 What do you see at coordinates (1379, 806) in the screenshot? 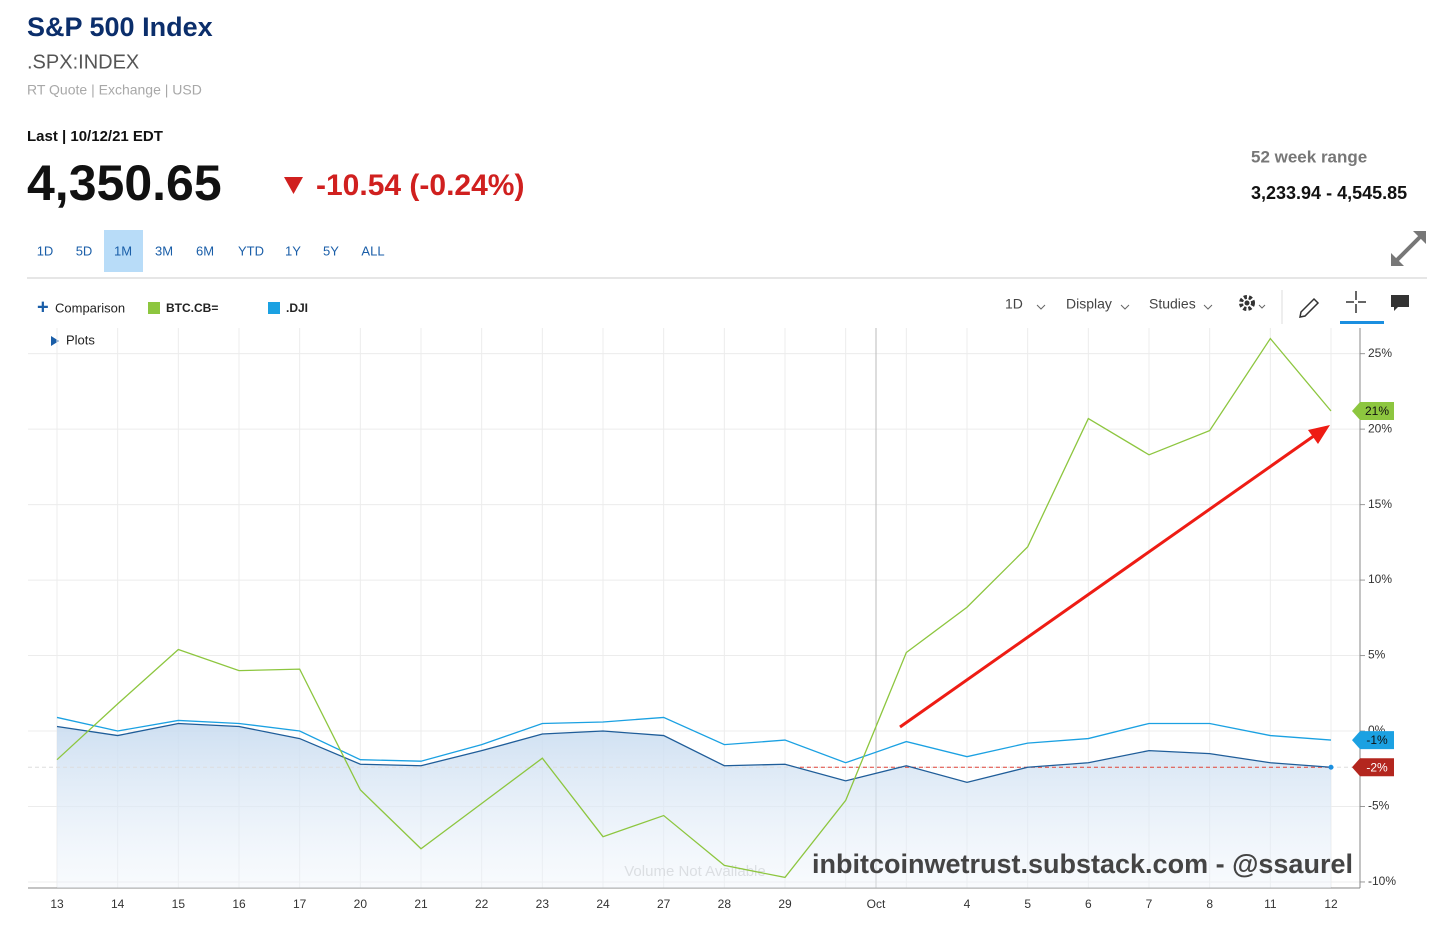
I see `y-tick-label: -5%` at bounding box center [1379, 806].